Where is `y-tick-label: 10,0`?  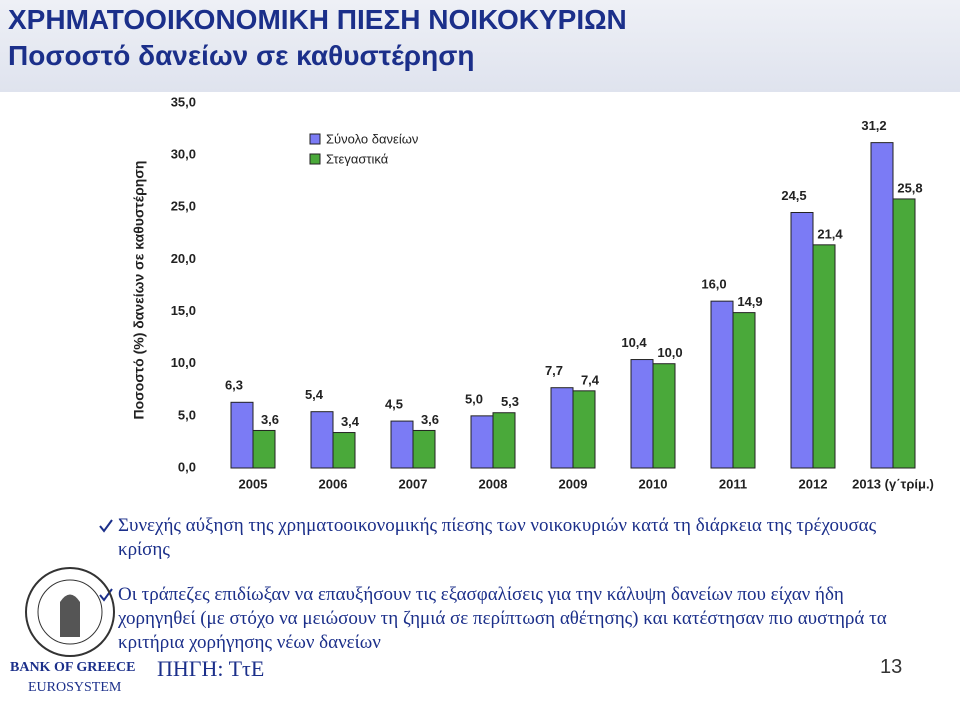
y-tick-label: 10,0 is located at coordinates (183, 362).